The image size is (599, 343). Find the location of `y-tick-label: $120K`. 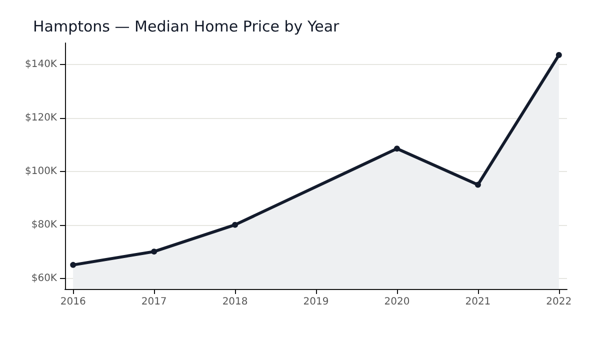

y-tick-label: $120K is located at coordinates (41, 118).